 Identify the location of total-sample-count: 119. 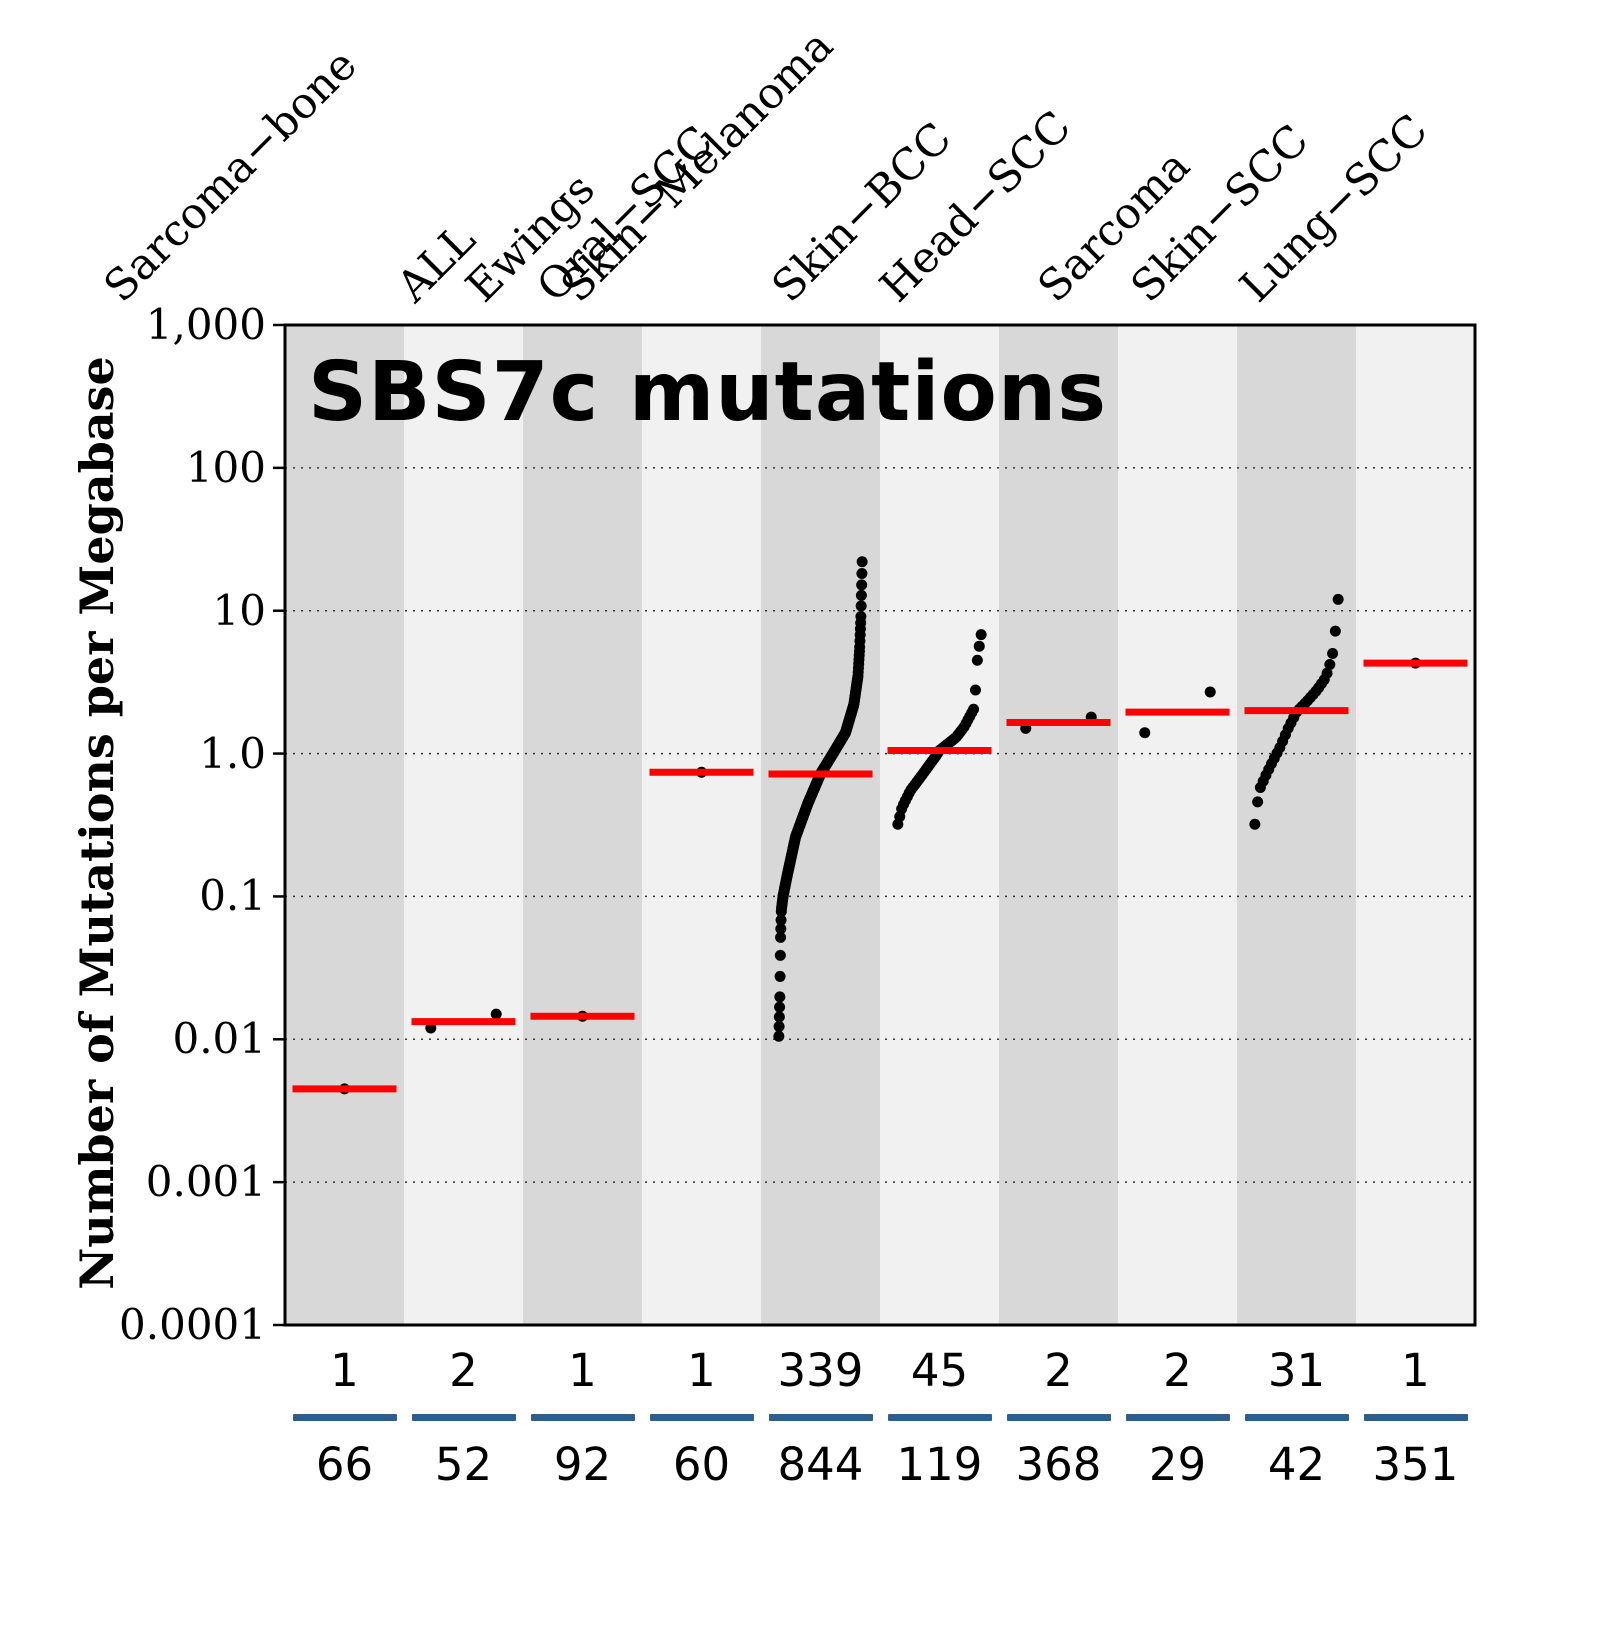
(939, 1464).